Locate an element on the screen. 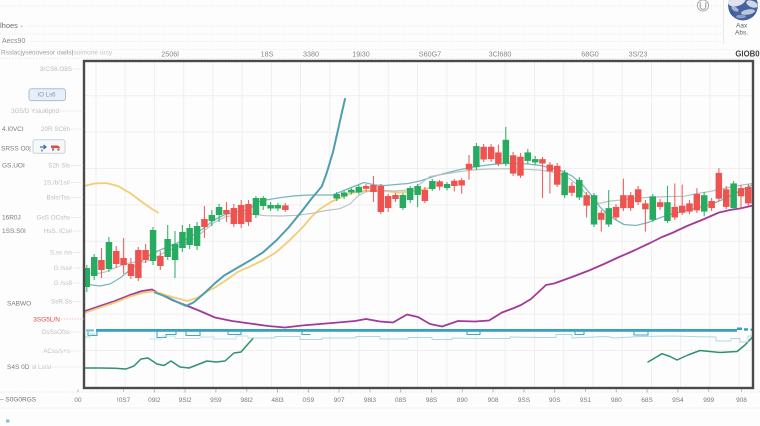 This screenshot has width=760, height=426. svg-text: Aecs90 is located at coordinates (13, 41).